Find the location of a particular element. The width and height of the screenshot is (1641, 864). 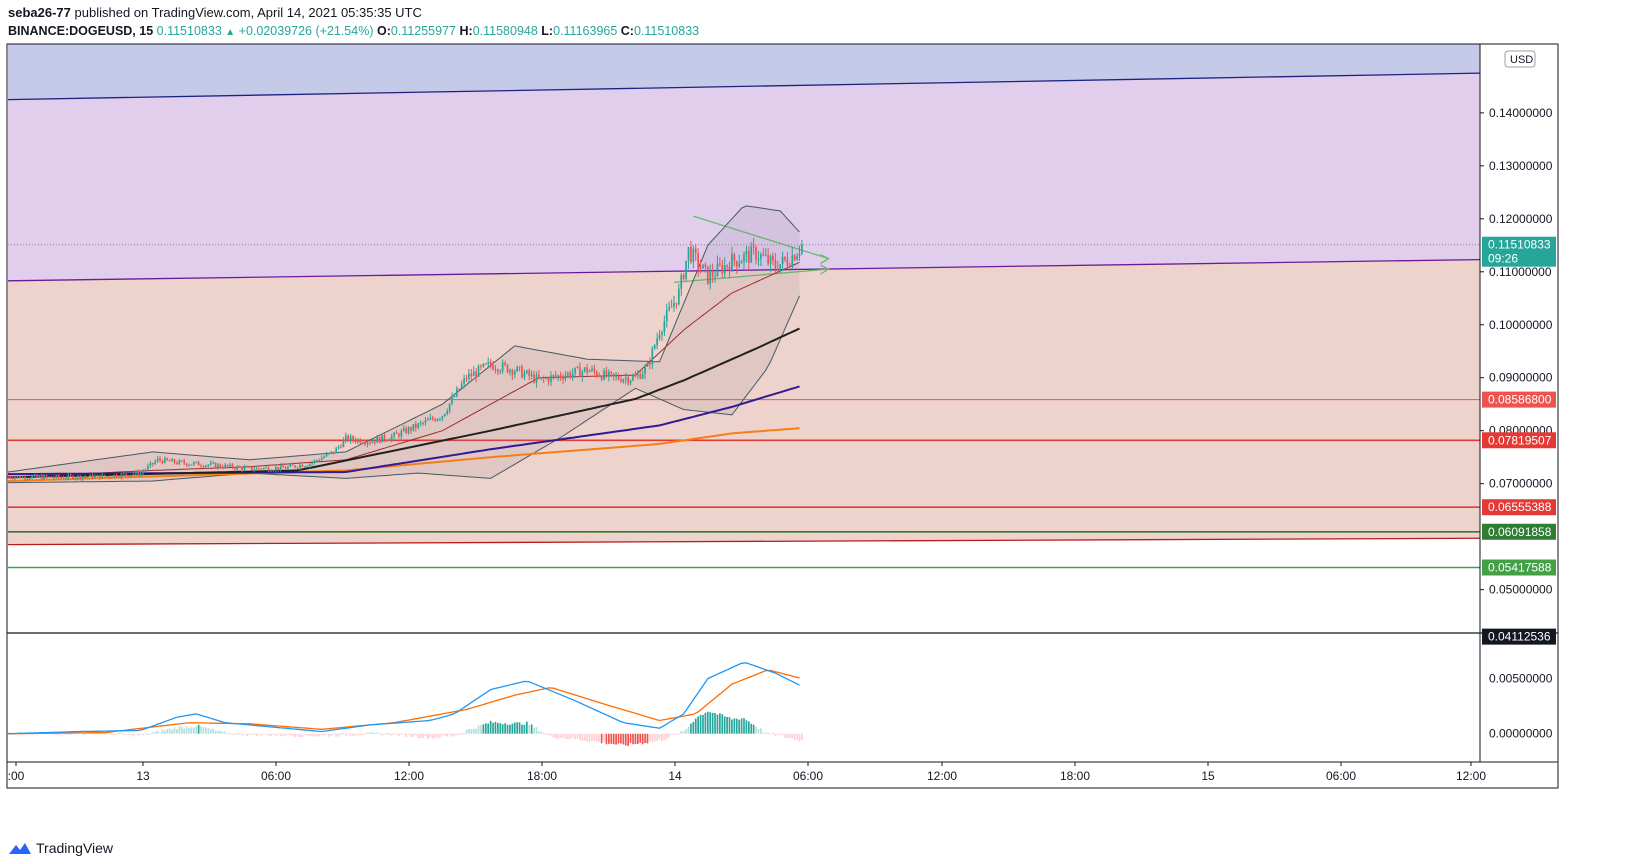

y-tick-label: 0.10000000 is located at coordinates (1521, 325).